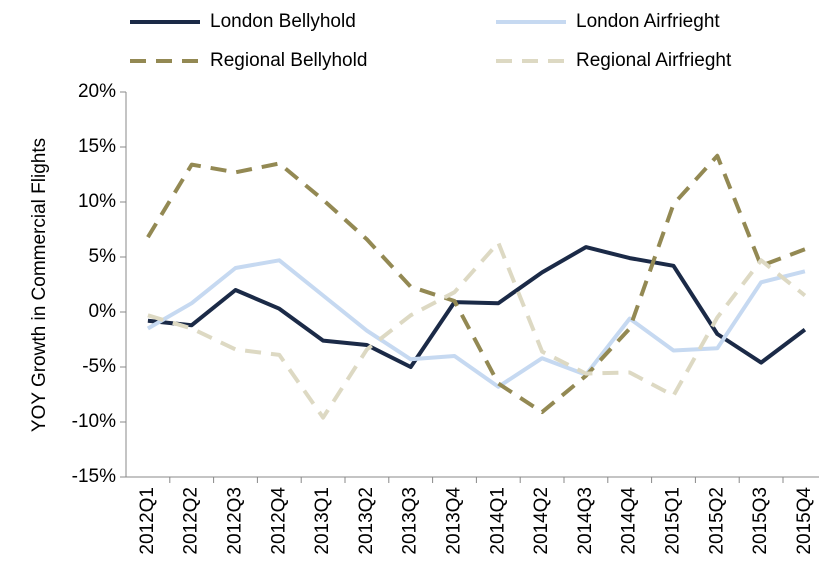 The height and width of the screenshot is (578, 821). Describe the element at coordinates (103, 256) in the screenshot. I see `y-tick-label: 5%` at that location.